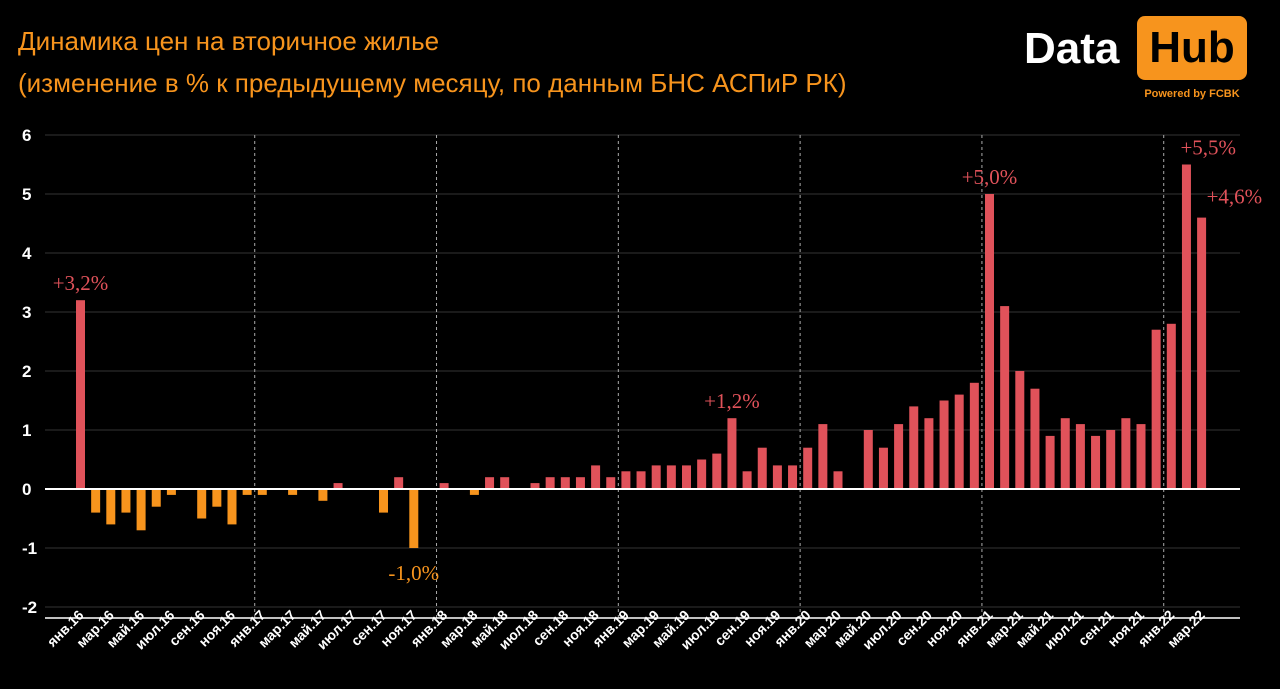 This screenshot has height=689, width=1280. Describe the element at coordinates (26, 194) in the screenshot. I see `y-tick-label: 5` at that location.